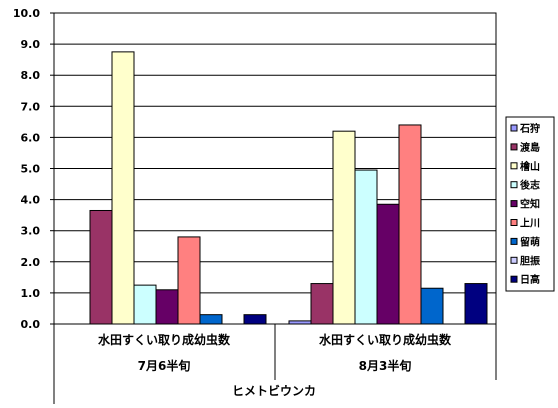  What do you see at coordinates (385, 365) in the screenshot?
I see `x-category-sublabel-2: 8月3半旬` at bounding box center [385, 365].